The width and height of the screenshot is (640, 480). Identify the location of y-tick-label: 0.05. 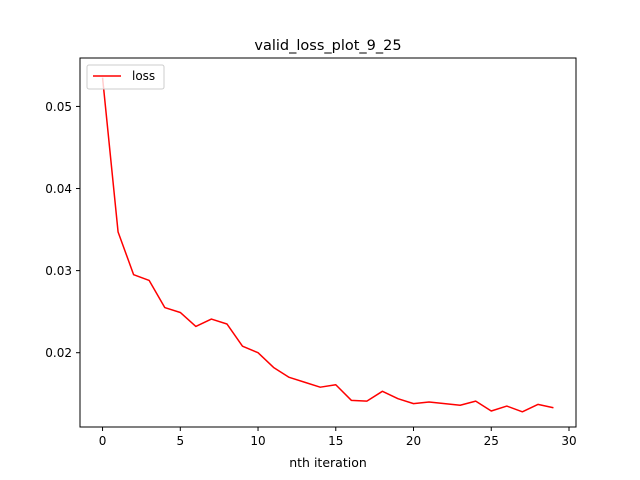
(58, 107).